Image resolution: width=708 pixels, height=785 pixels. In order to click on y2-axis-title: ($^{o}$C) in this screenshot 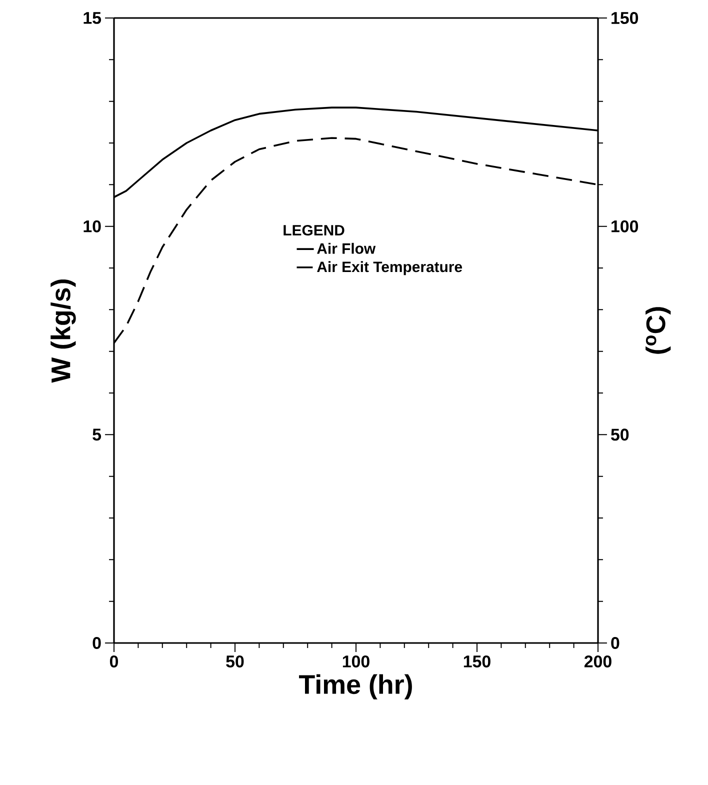, I will do `click(658, 330)`.